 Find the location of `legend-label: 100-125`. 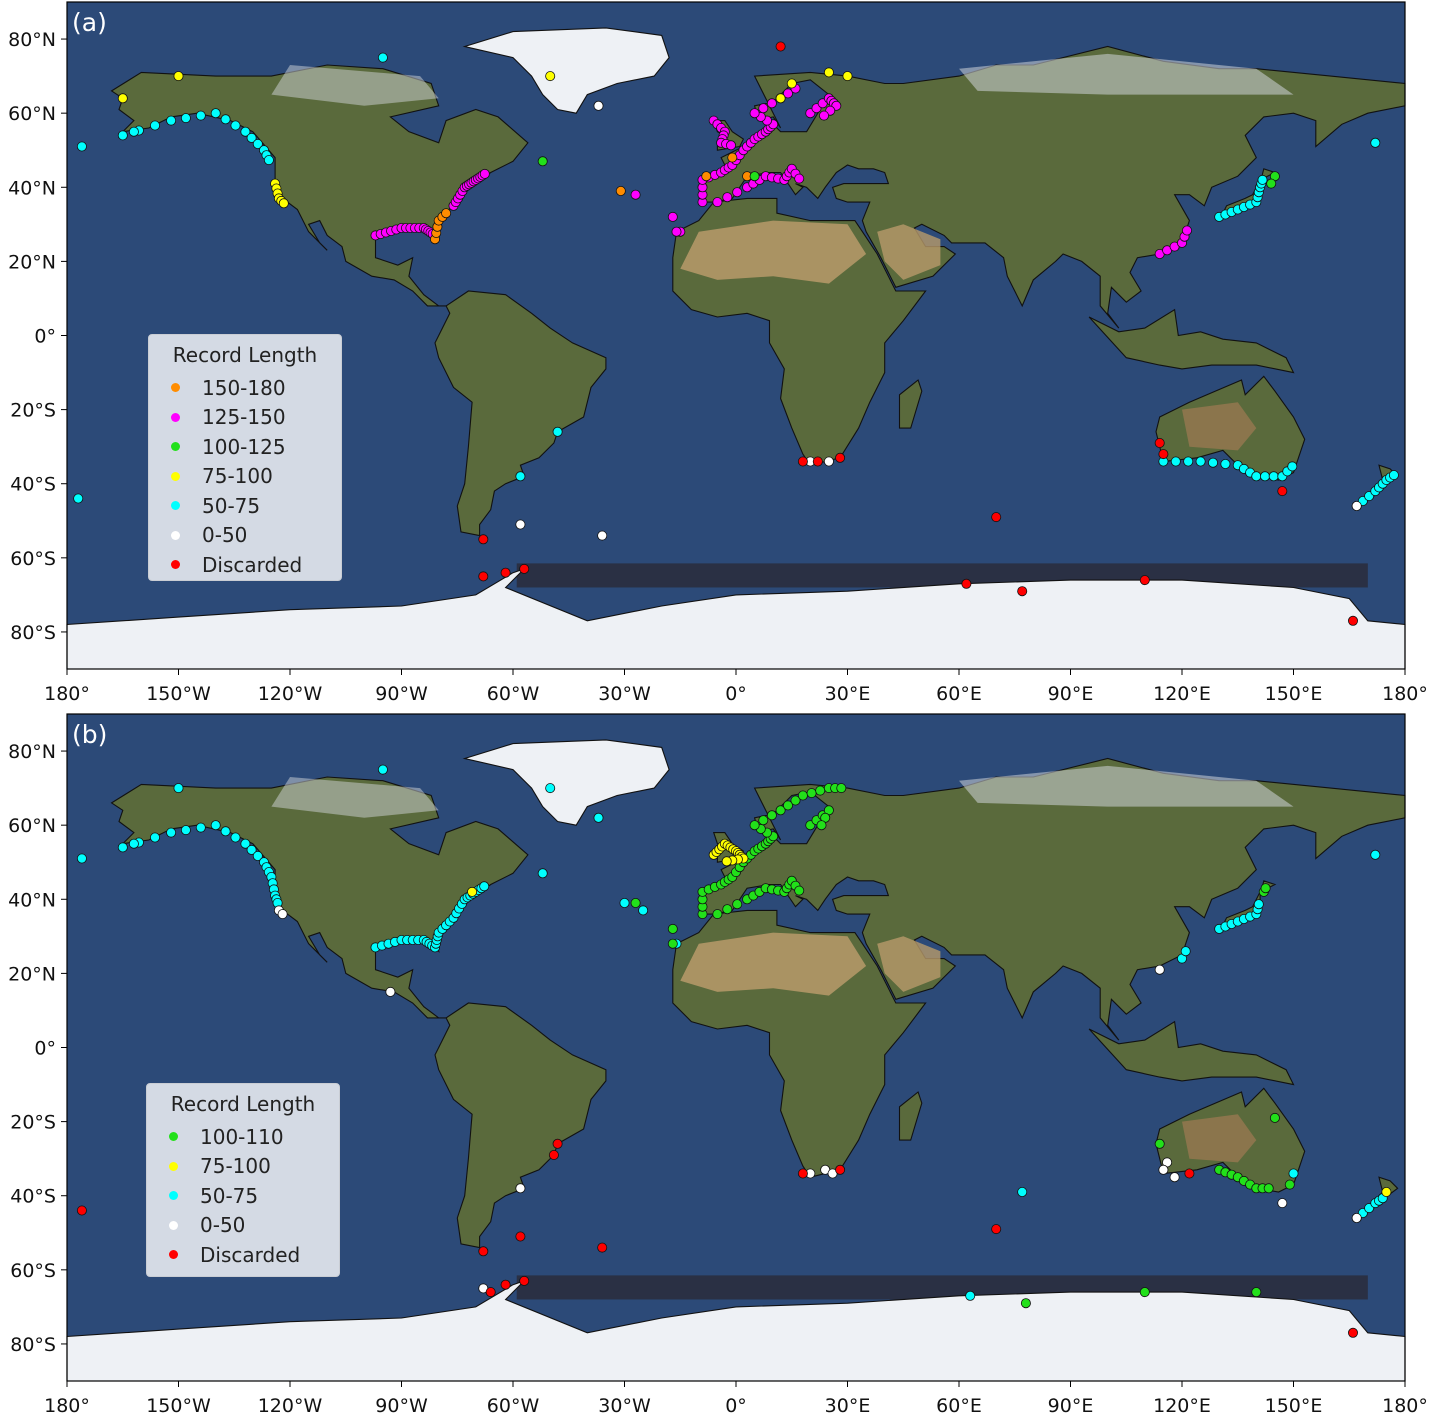

legend-label: 100-125 is located at coordinates (244, 446).